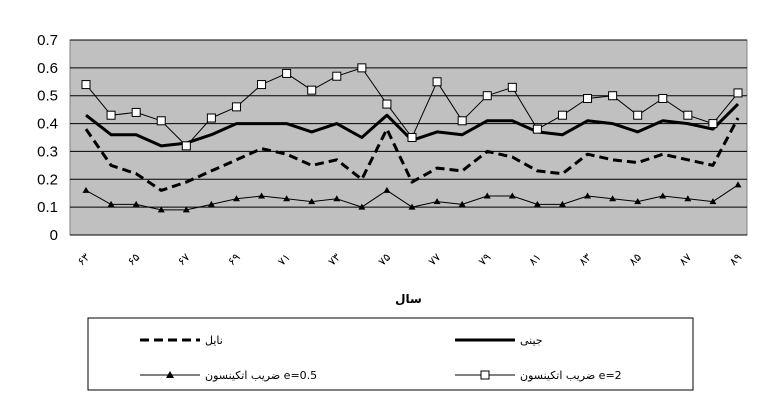  Describe the element at coordinates (214, 340) in the screenshot. I see `legend-label-nayel: نایل` at that location.